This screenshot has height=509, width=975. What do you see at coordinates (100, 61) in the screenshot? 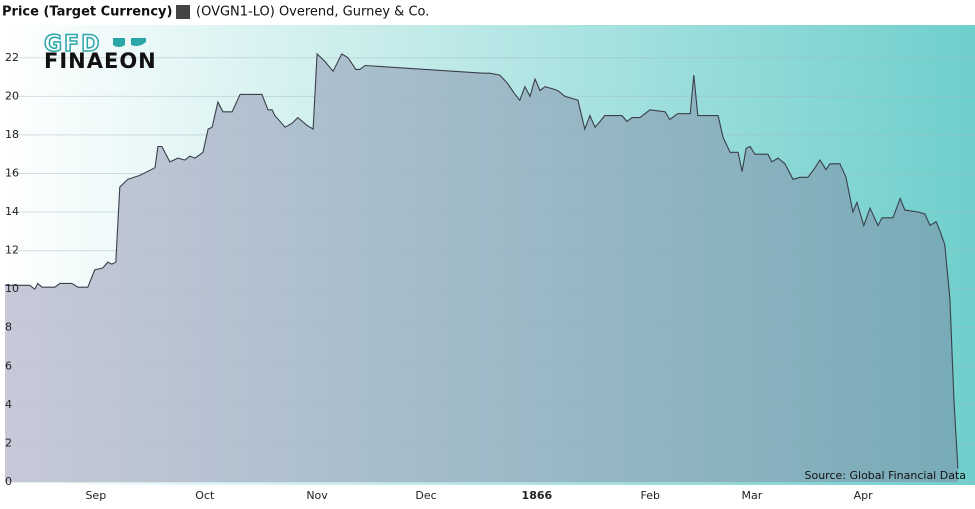
I see `logo-bottom: FINAEON` at bounding box center [100, 61].